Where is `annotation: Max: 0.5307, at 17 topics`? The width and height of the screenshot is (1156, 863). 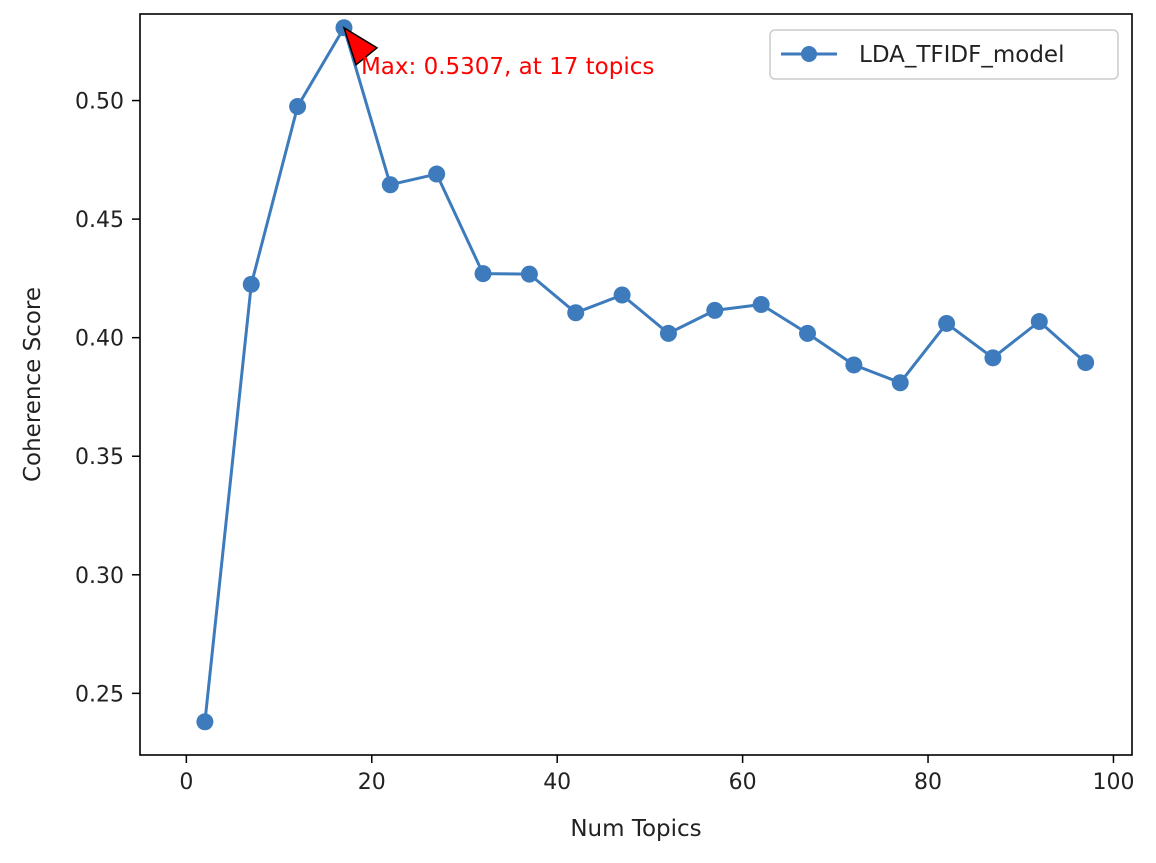
annotation: Max: 0.5307, at 17 topics is located at coordinates (498, 53).